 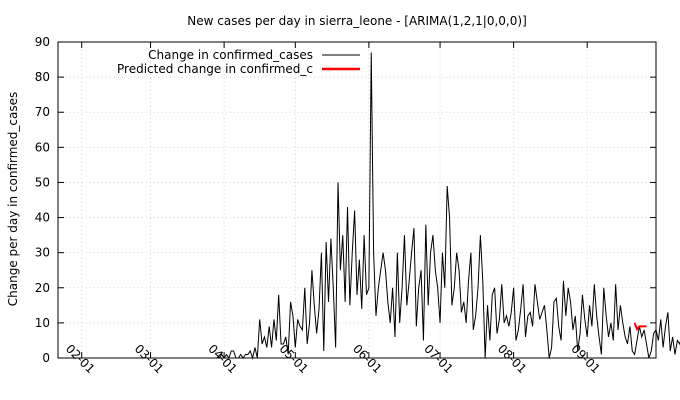 I want to click on y-tick-label: 60, so click(x=42, y=147).